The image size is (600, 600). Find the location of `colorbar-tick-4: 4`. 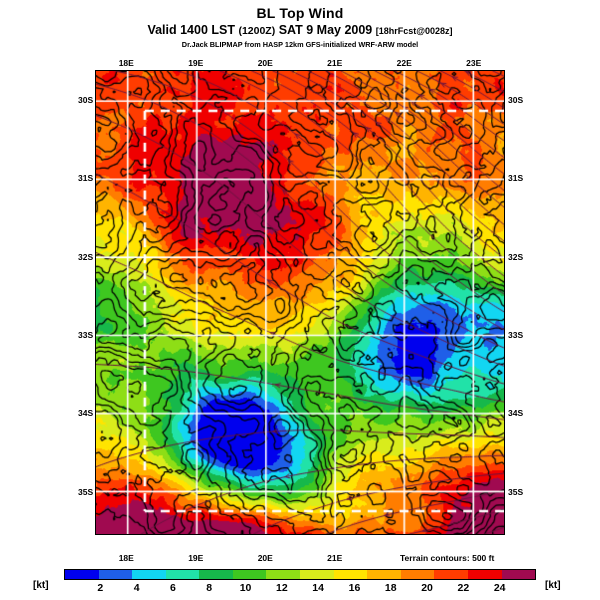

colorbar-tick-4: 4 is located at coordinates (136, 588).